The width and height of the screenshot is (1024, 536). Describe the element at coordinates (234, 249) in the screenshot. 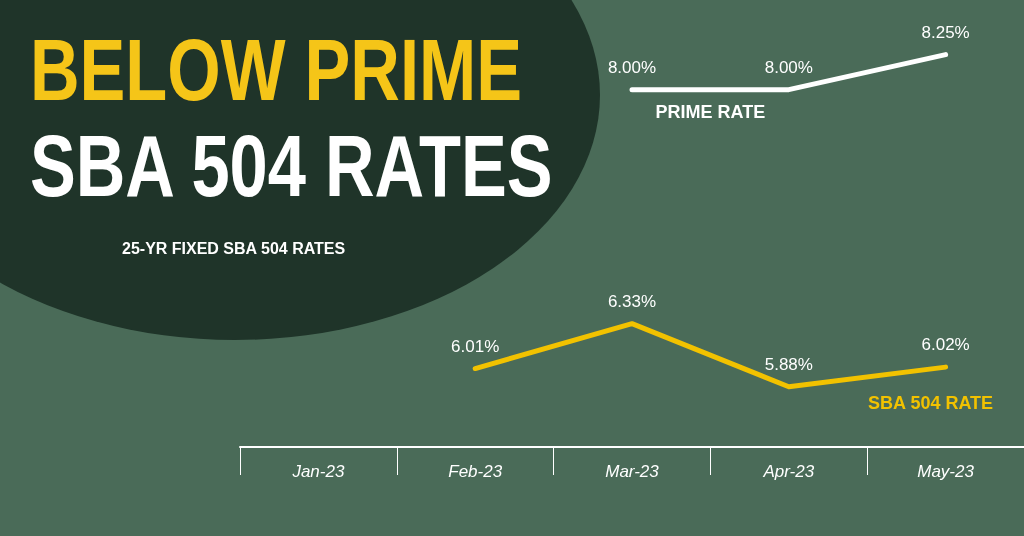

I see `annotation: 25-YR FIXED SBA 504 RATES` at that location.